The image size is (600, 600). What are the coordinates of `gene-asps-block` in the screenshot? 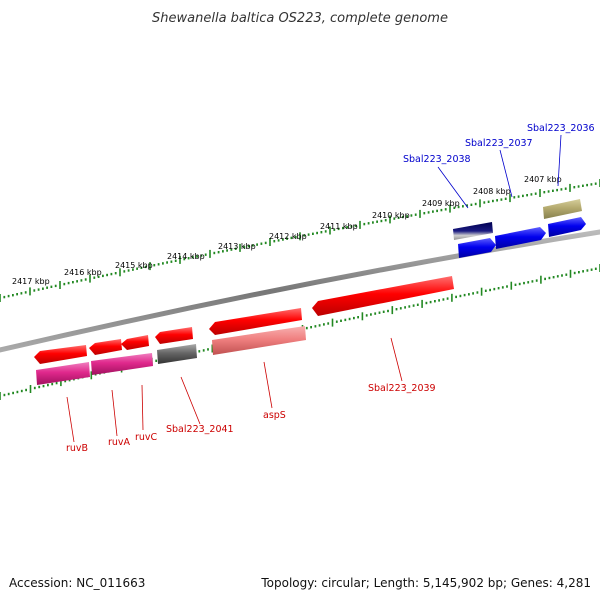 It's located at (257, 331).